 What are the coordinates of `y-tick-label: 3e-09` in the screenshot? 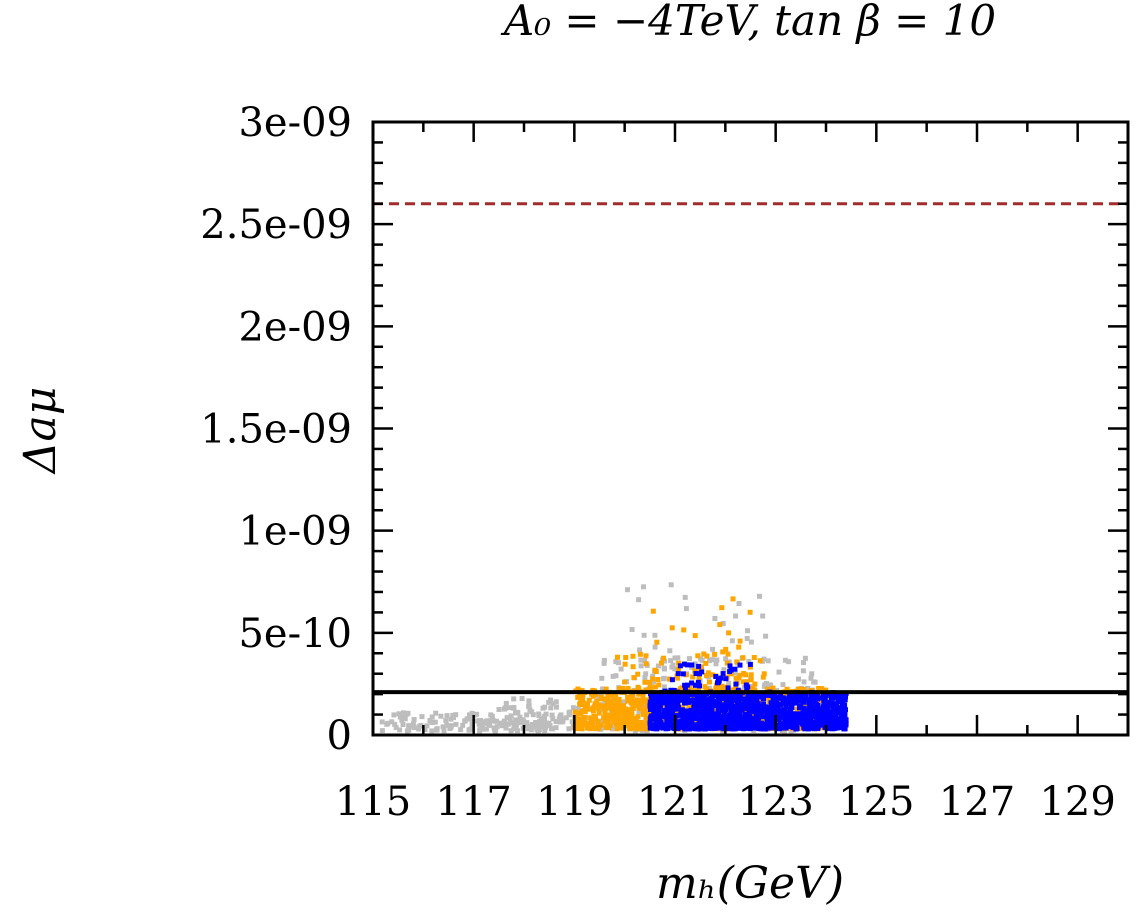 It's located at (295, 123).